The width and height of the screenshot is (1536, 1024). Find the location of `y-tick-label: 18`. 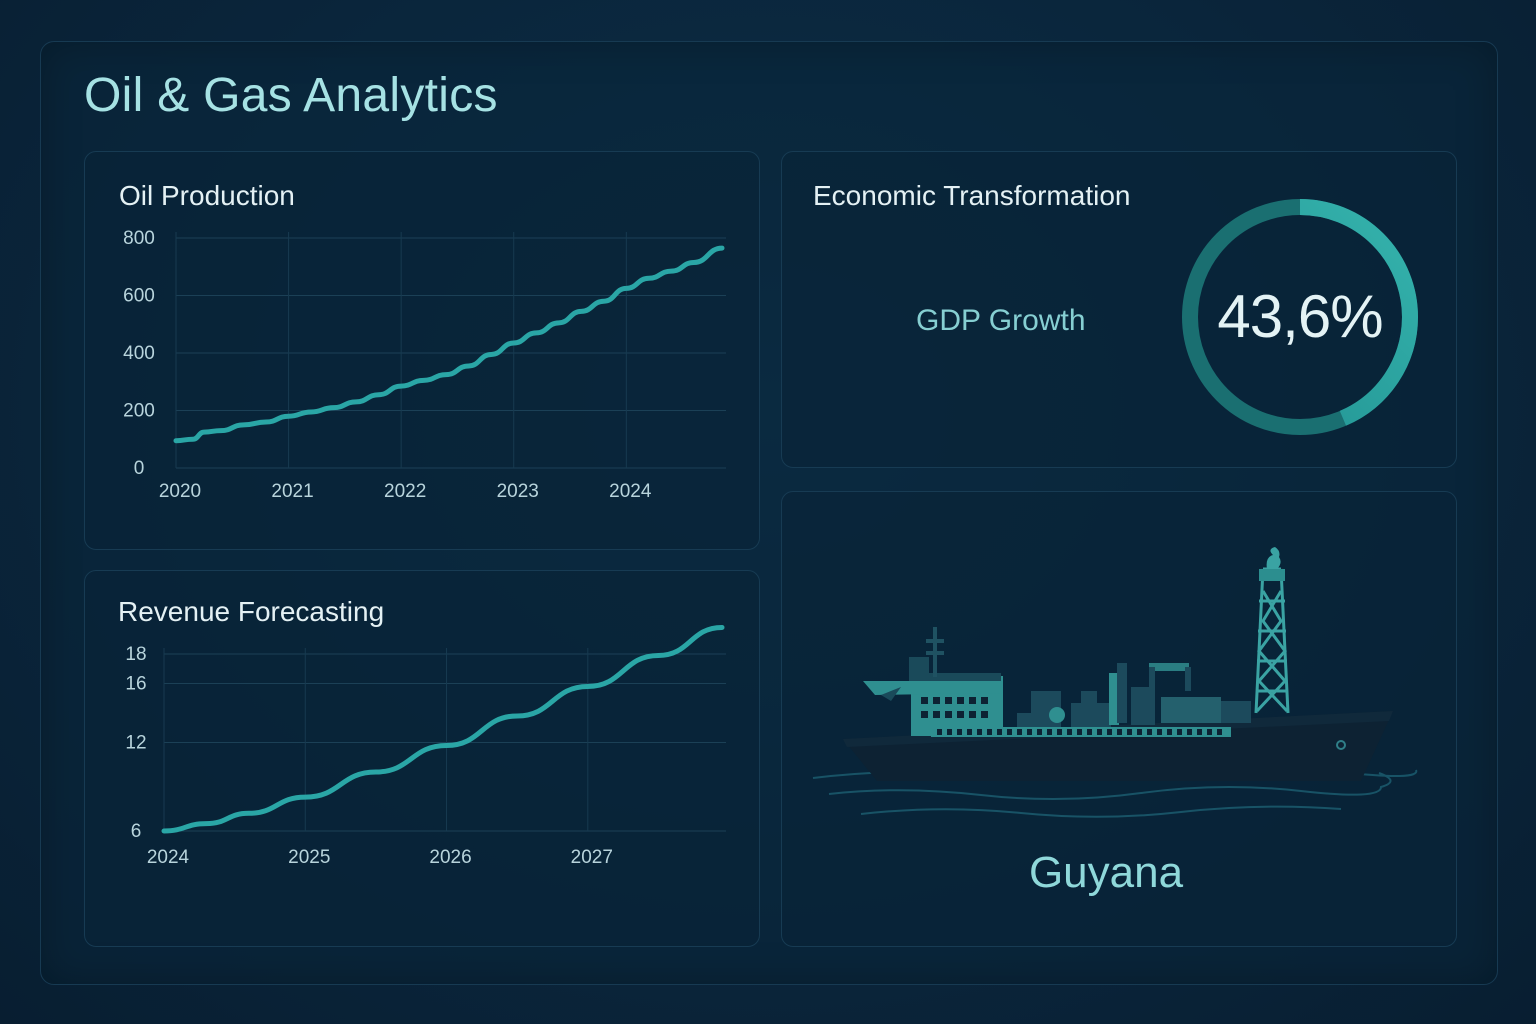

y-tick-label: 18 is located at coordinates (135, 654).